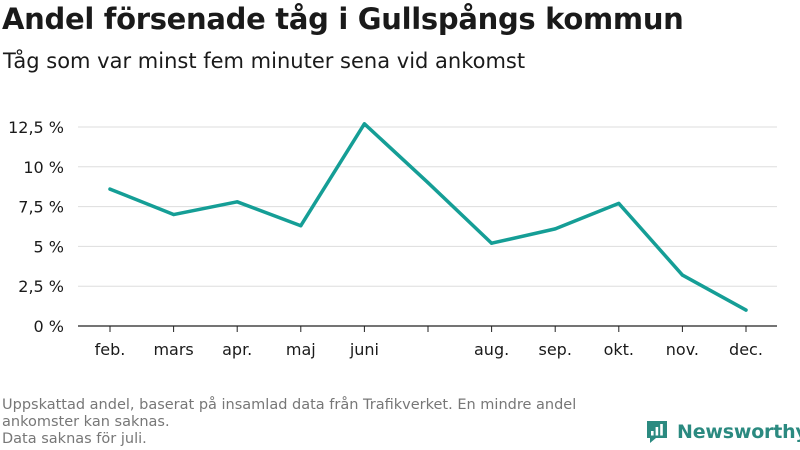 The image size is (800, 450). What do you see at coordinates (491, 349) in the screenshot?
I see `x-tick-label: aug.` at bounding box center [491, 349].